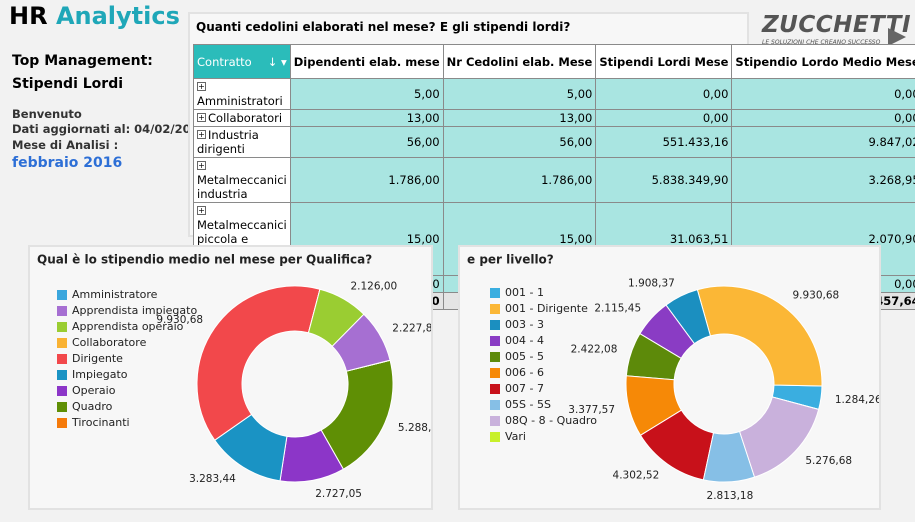  Describe the element at coordinates (524, 388) in the screenshot. I see `legend-label: 007 - 7` at that location.